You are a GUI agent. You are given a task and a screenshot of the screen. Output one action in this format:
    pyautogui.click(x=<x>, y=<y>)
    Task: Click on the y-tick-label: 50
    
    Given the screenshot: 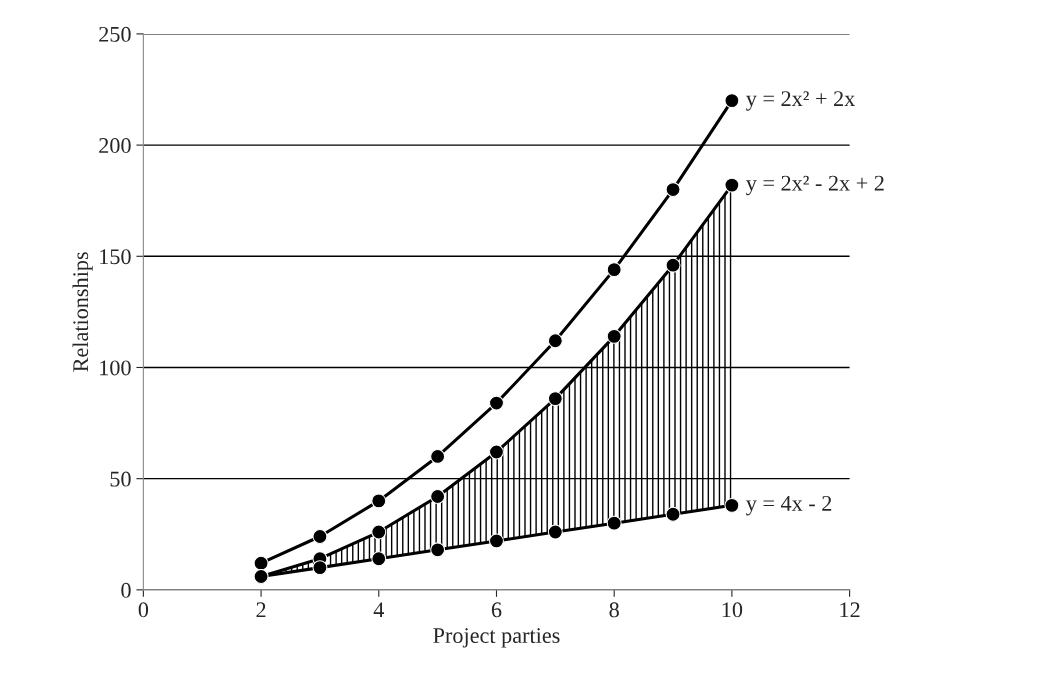 What is the action you would take?
    pyautogui.click(x=120, y=479)
    